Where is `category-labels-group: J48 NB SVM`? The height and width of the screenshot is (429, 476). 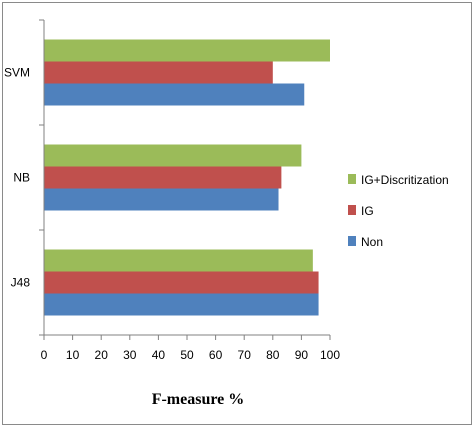
category-labels-group: J48 NB SVM is located at coordinates (17, 178).